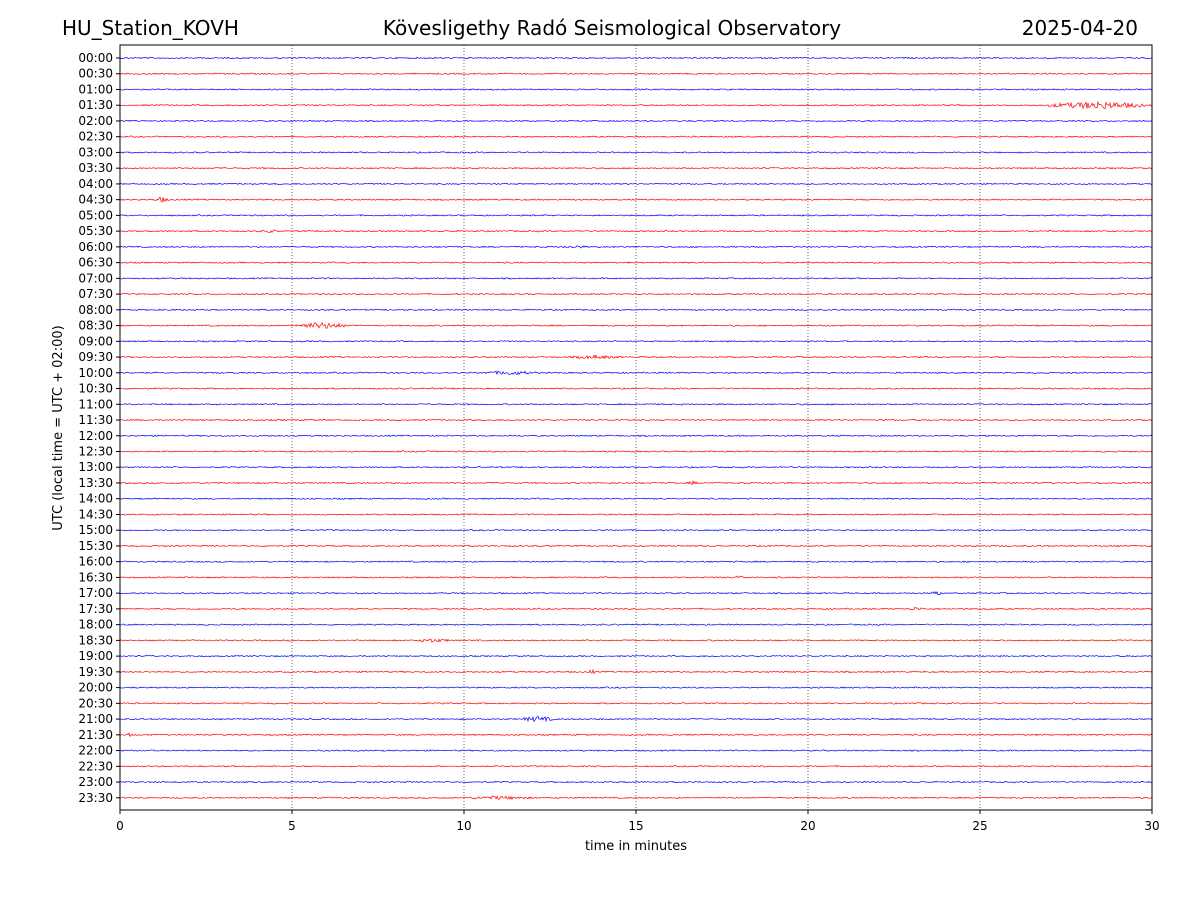  I want to click on y-tick-label: 22:30, so click(95, 766).